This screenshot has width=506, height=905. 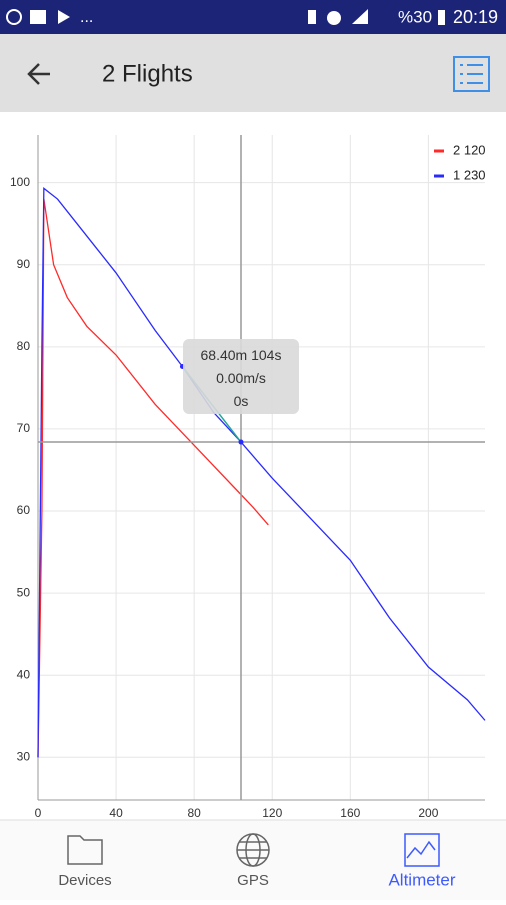 I want to click on y-tick-label: 90, so click(x=24, y=264).